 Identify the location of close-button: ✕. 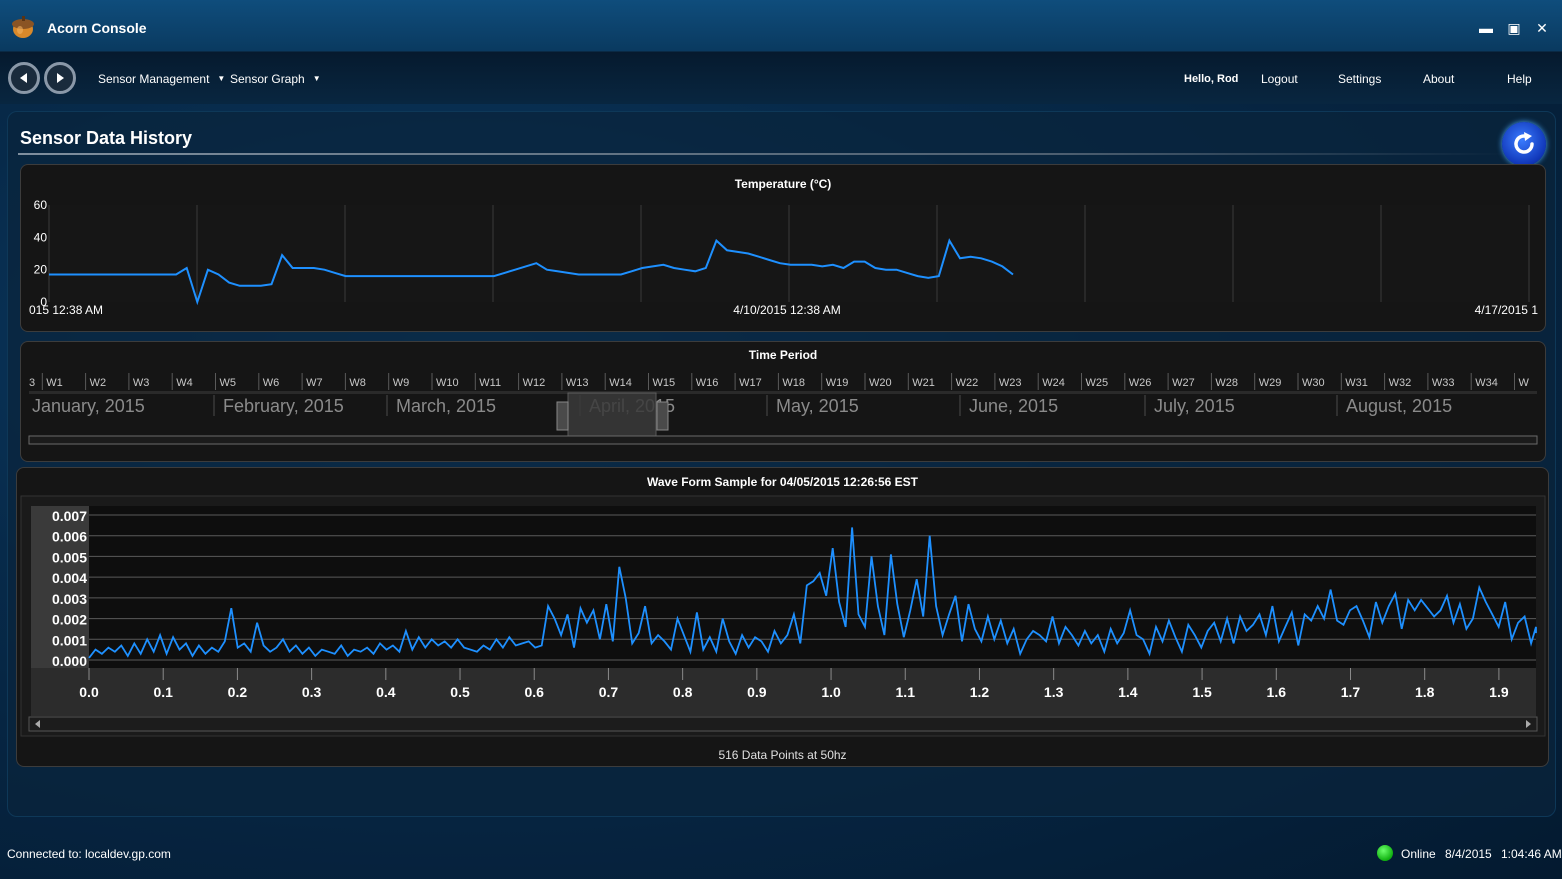
(1542, 28).